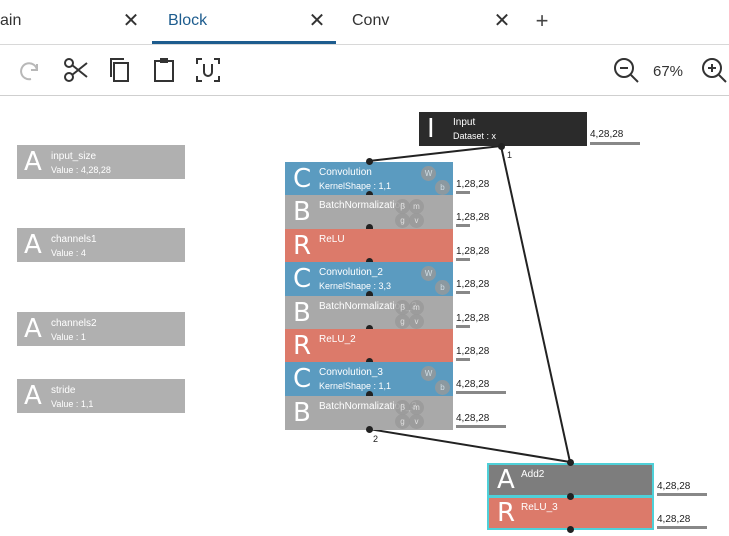  What do you see at coordinates (371, 20) in the screenshot?
I see `tab-label: Conv` at bounding box center [371, 20].